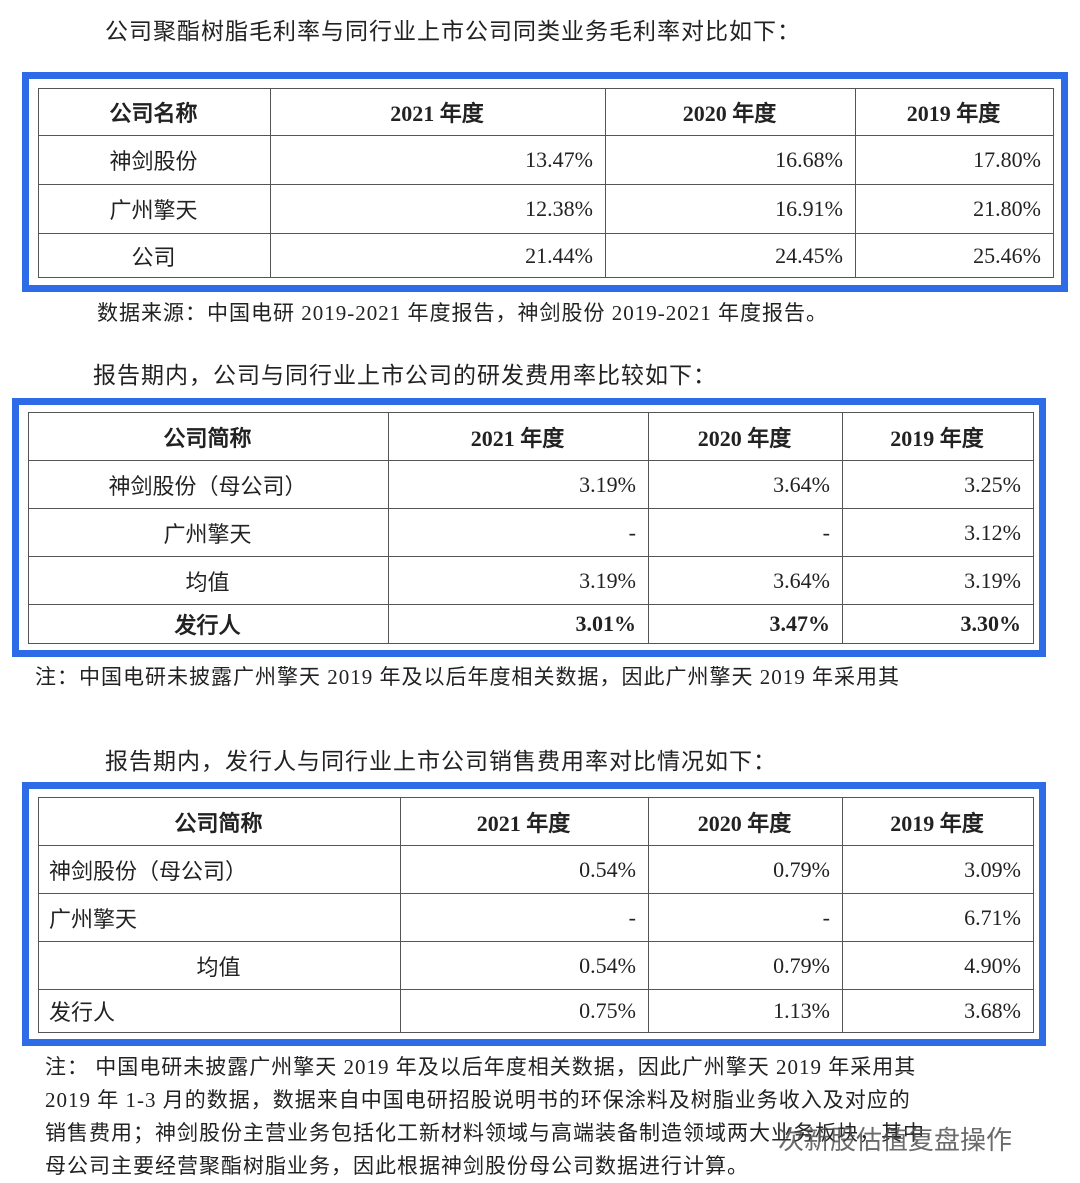 The image size is (1080, 1183). I want to click on table-cell: 3.12%, so click(938, 532).